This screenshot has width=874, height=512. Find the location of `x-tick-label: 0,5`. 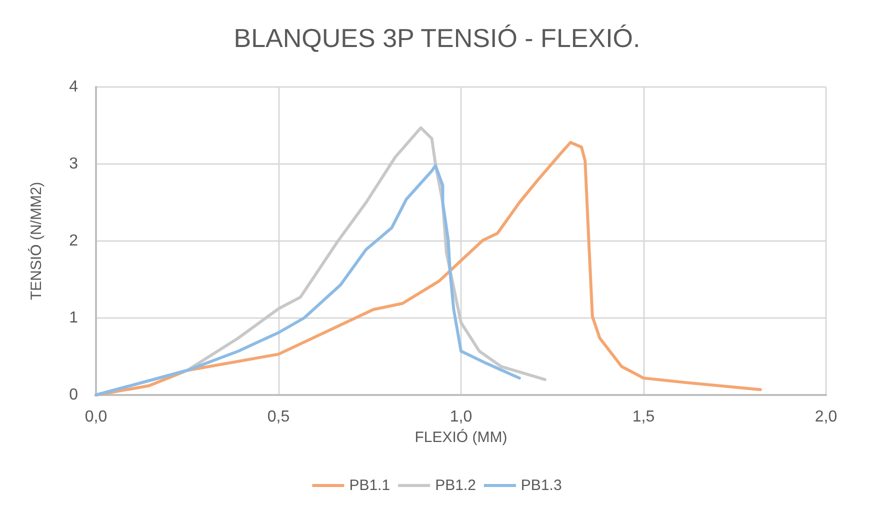

x-tick-label: 0,5 is located at coordinates (278, 417).